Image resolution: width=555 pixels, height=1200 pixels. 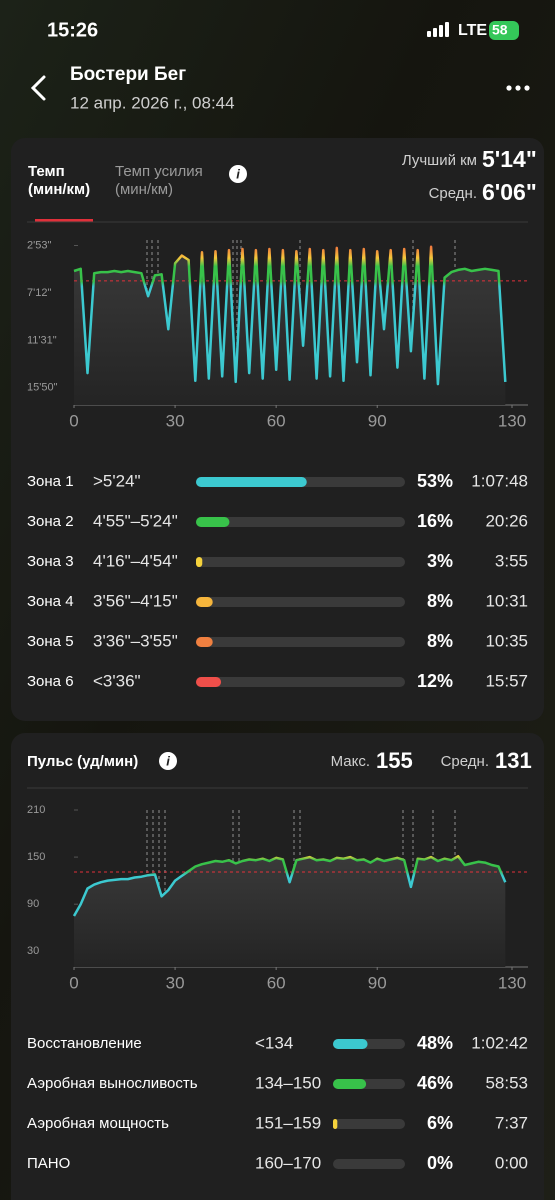 What do you see at coordinates (288, 1122) in the screenshot?
I see `zone-range: 151–159` at bounding box center [288, 1122].